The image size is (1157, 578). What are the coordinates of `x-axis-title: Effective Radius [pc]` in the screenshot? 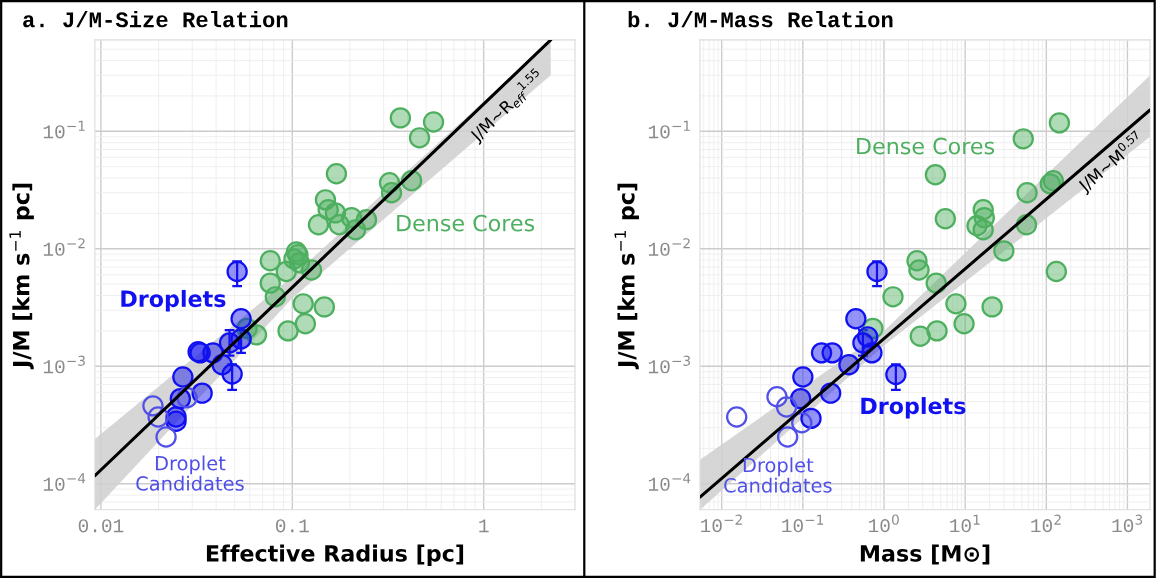 It's located at (335, 555).